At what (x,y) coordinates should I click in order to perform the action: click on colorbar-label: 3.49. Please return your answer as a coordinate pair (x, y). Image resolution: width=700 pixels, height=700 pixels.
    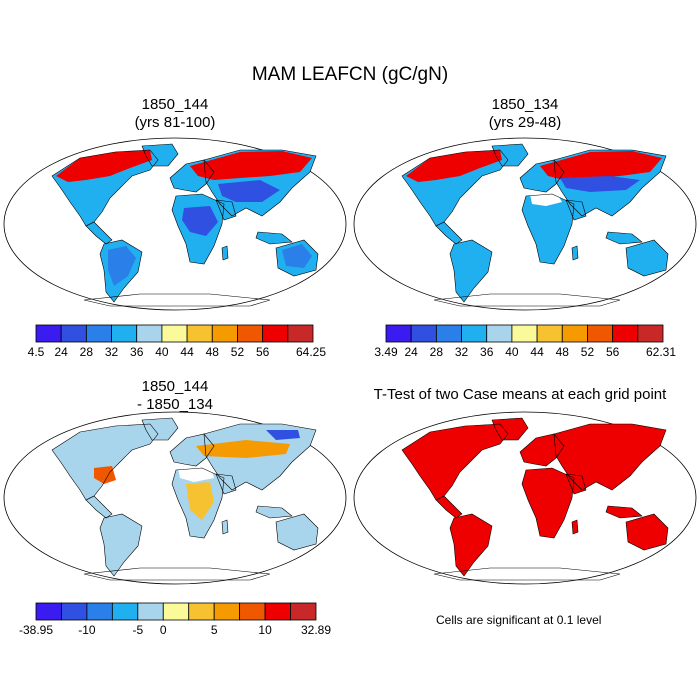
    Looking at the image, I should click on (386, 352).